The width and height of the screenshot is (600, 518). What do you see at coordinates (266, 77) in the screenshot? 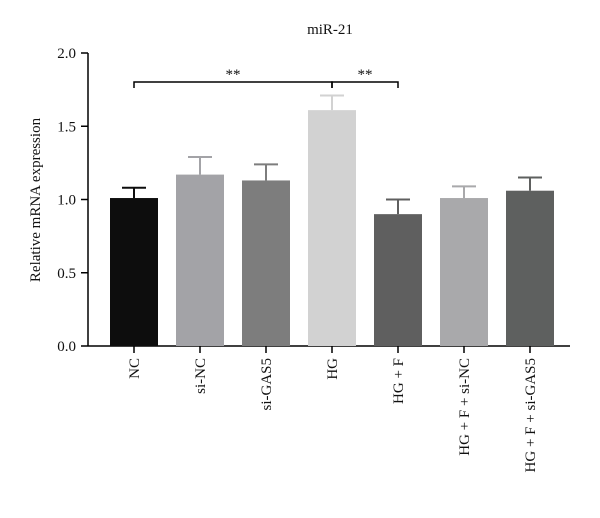
I see `significance-brackets: ** **` at bounding box center [266, 77].